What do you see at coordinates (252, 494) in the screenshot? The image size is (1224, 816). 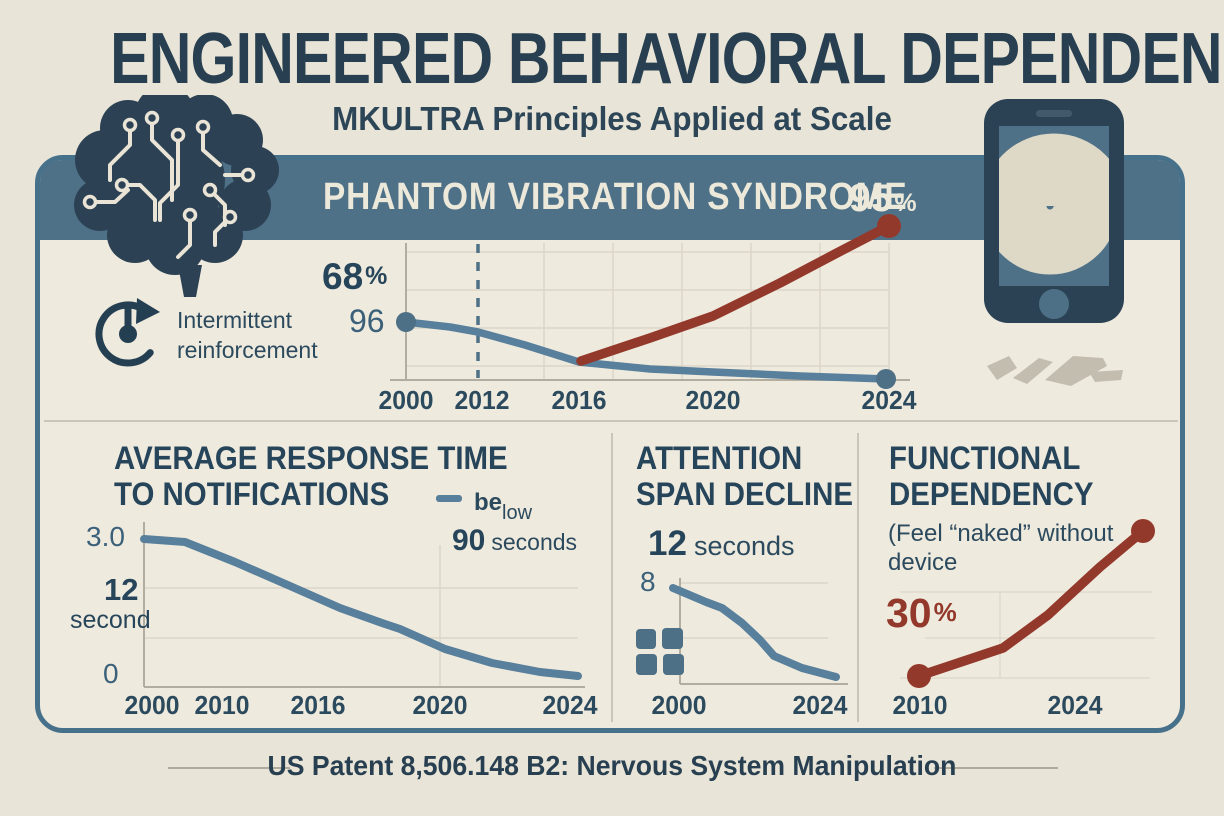 I see `response-time-title-line2: TO NOTIFICATIONS` at bounding box center [252, 494].